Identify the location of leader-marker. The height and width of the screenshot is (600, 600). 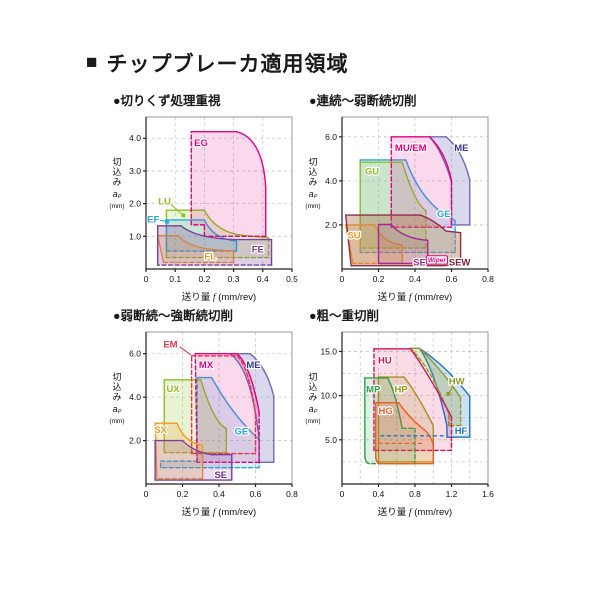
(183, 215).